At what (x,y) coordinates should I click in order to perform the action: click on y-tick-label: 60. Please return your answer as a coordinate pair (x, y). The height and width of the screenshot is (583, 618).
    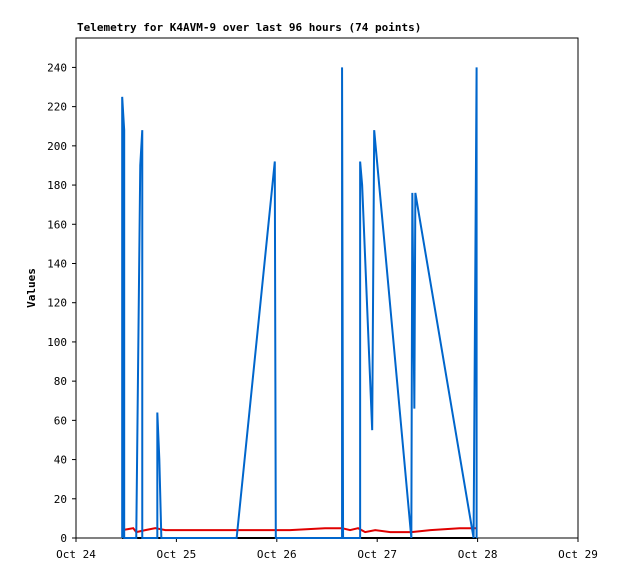
    Looking at the image, I should click on (60, 420).